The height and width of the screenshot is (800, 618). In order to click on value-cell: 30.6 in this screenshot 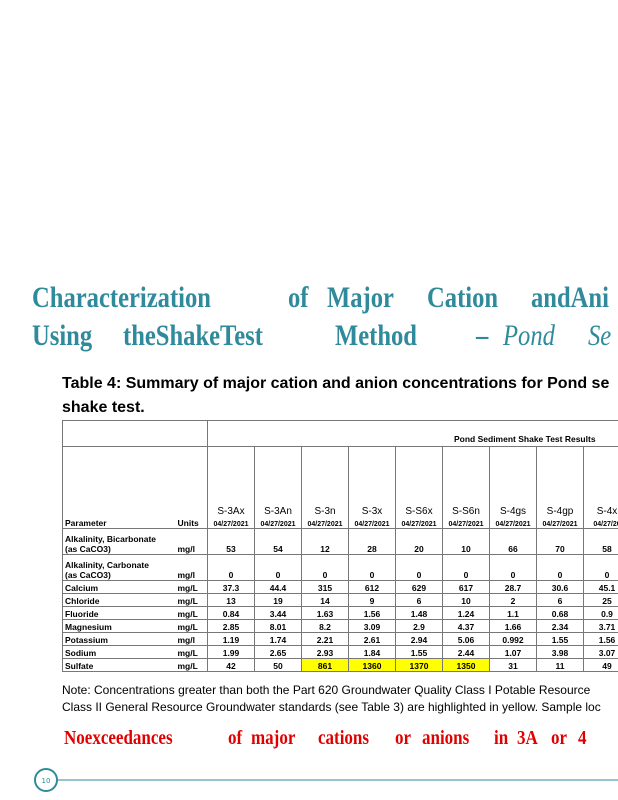, I will do `click(560, 587)`.